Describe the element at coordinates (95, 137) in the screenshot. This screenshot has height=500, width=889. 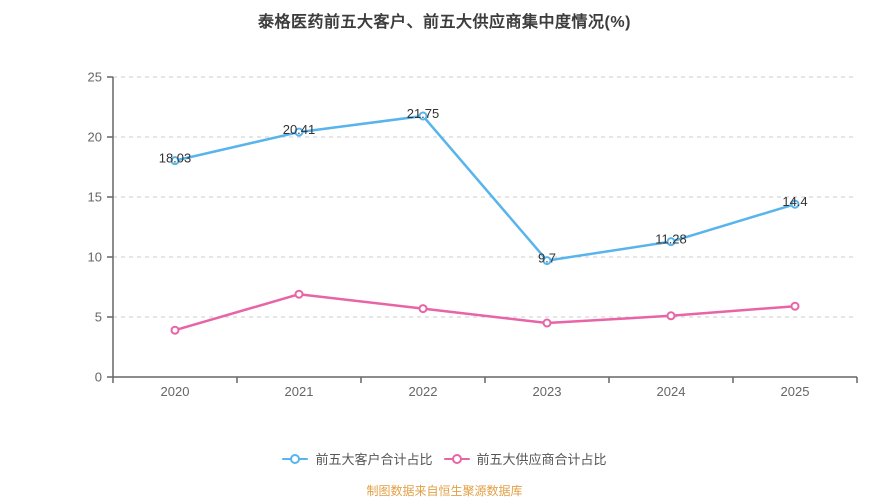
I see `y-tick-label: 20` at that location.